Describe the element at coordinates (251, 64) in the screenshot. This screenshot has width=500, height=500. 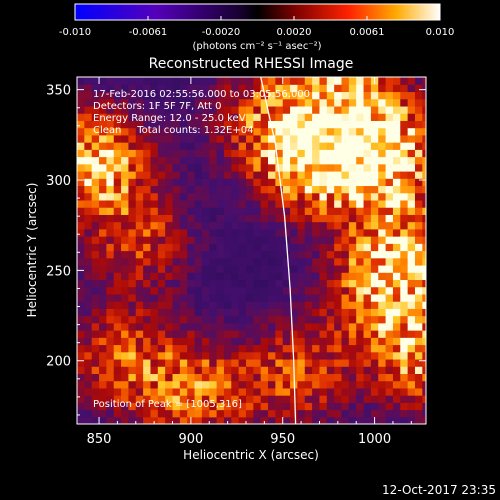
I see `chart-title: Reconstructed RHESSI Image` at that location.